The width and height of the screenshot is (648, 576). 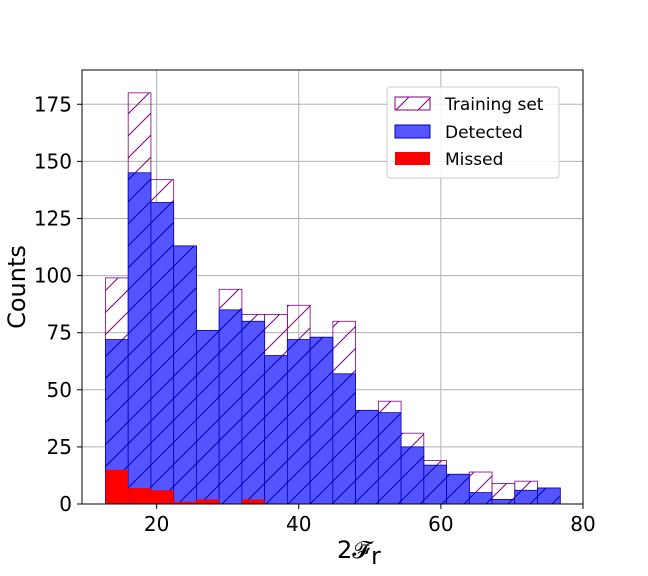 What do you see at coordinates (376, 556) in the screenshot?
I see `x-axis-title-subscript: r` at bounding box center [376, 556].